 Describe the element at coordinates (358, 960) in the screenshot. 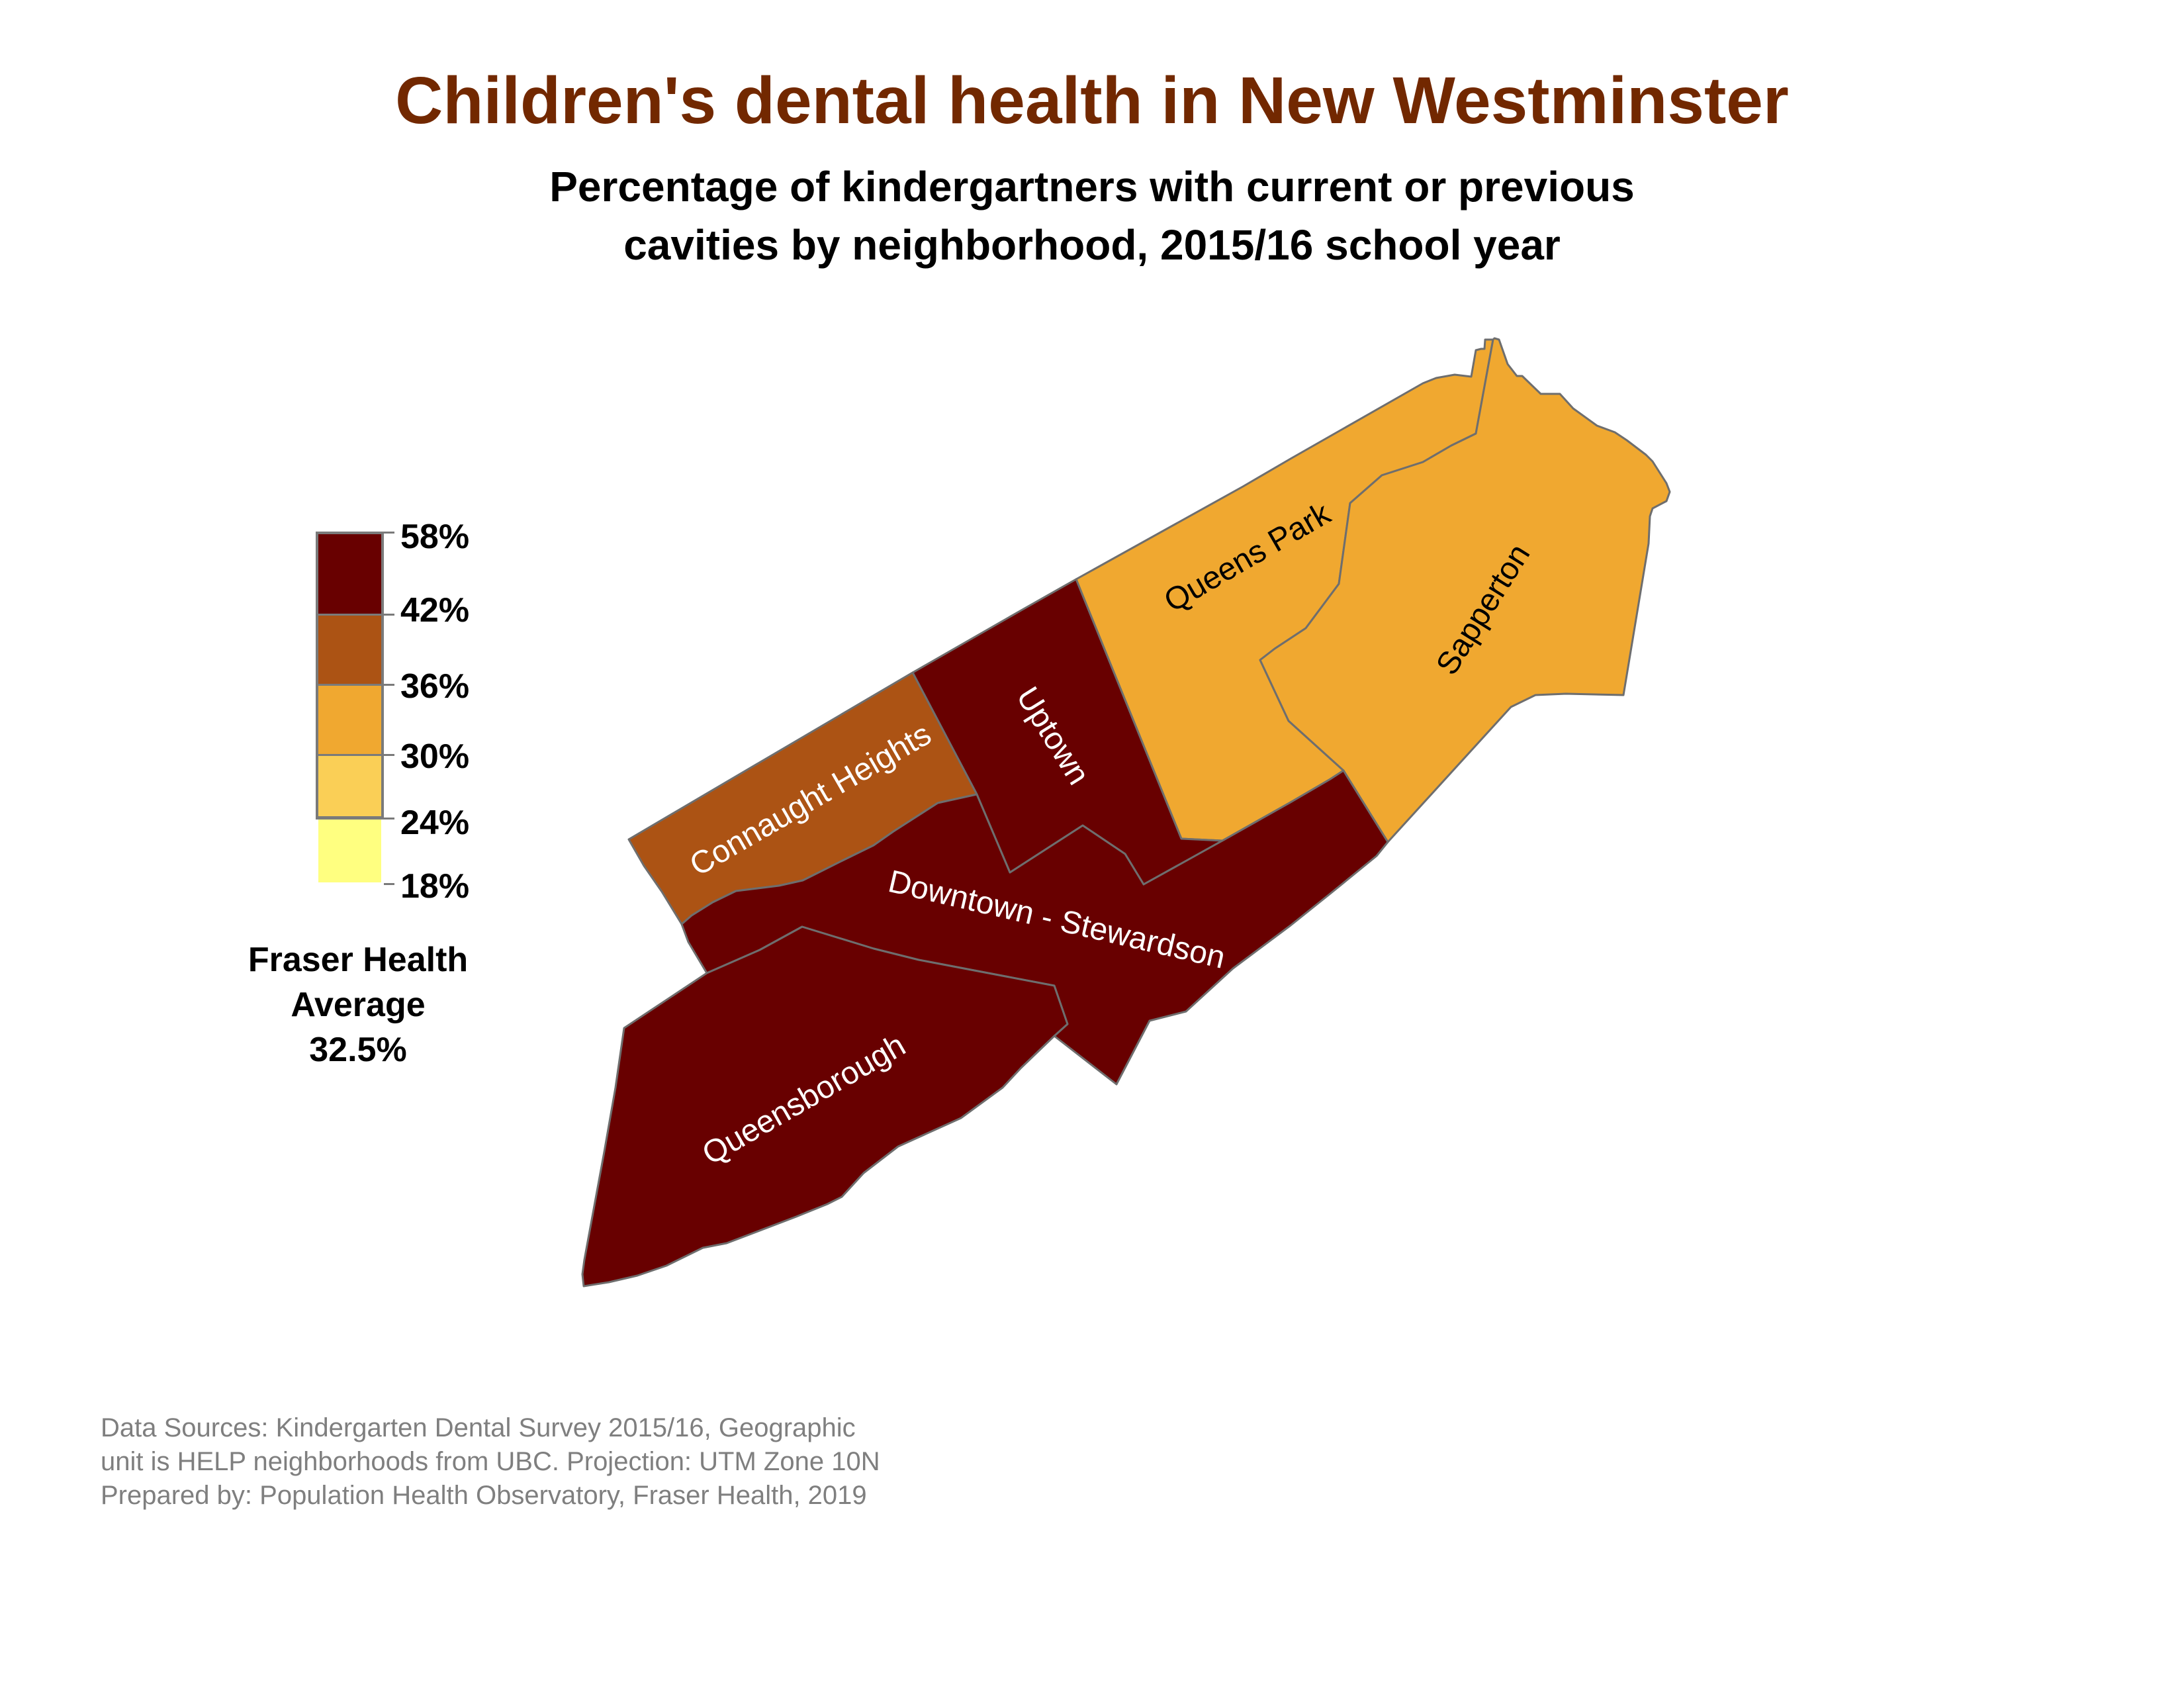

I see `average-label-line1: Fraser Health` at that location.